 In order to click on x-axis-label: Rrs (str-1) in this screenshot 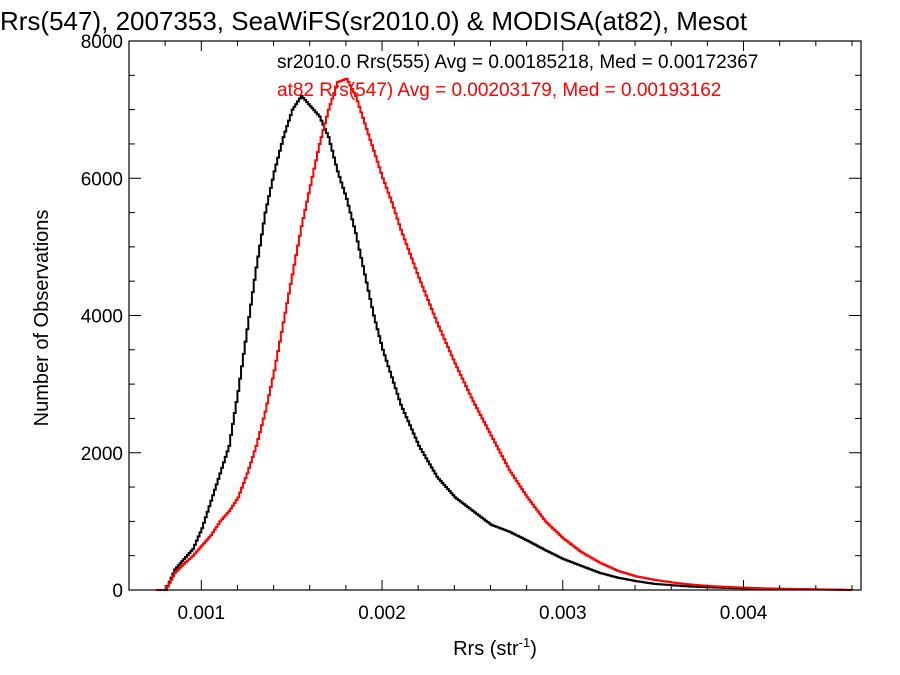, I will do `click(495, 647)`.